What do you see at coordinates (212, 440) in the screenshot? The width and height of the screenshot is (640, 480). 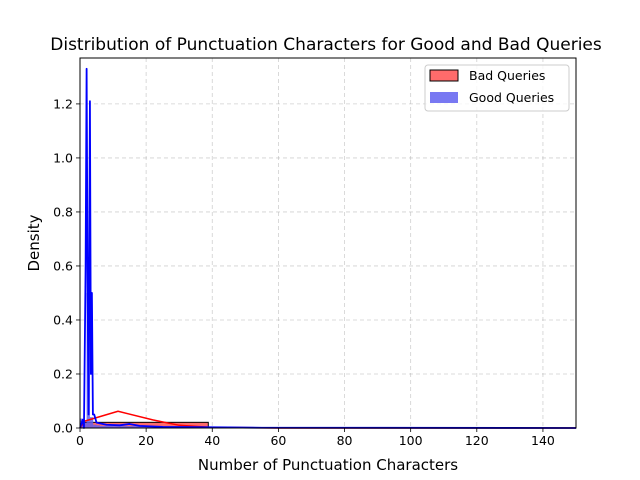 I see `x-tick-label: 40` at bounding box center [212, 440].